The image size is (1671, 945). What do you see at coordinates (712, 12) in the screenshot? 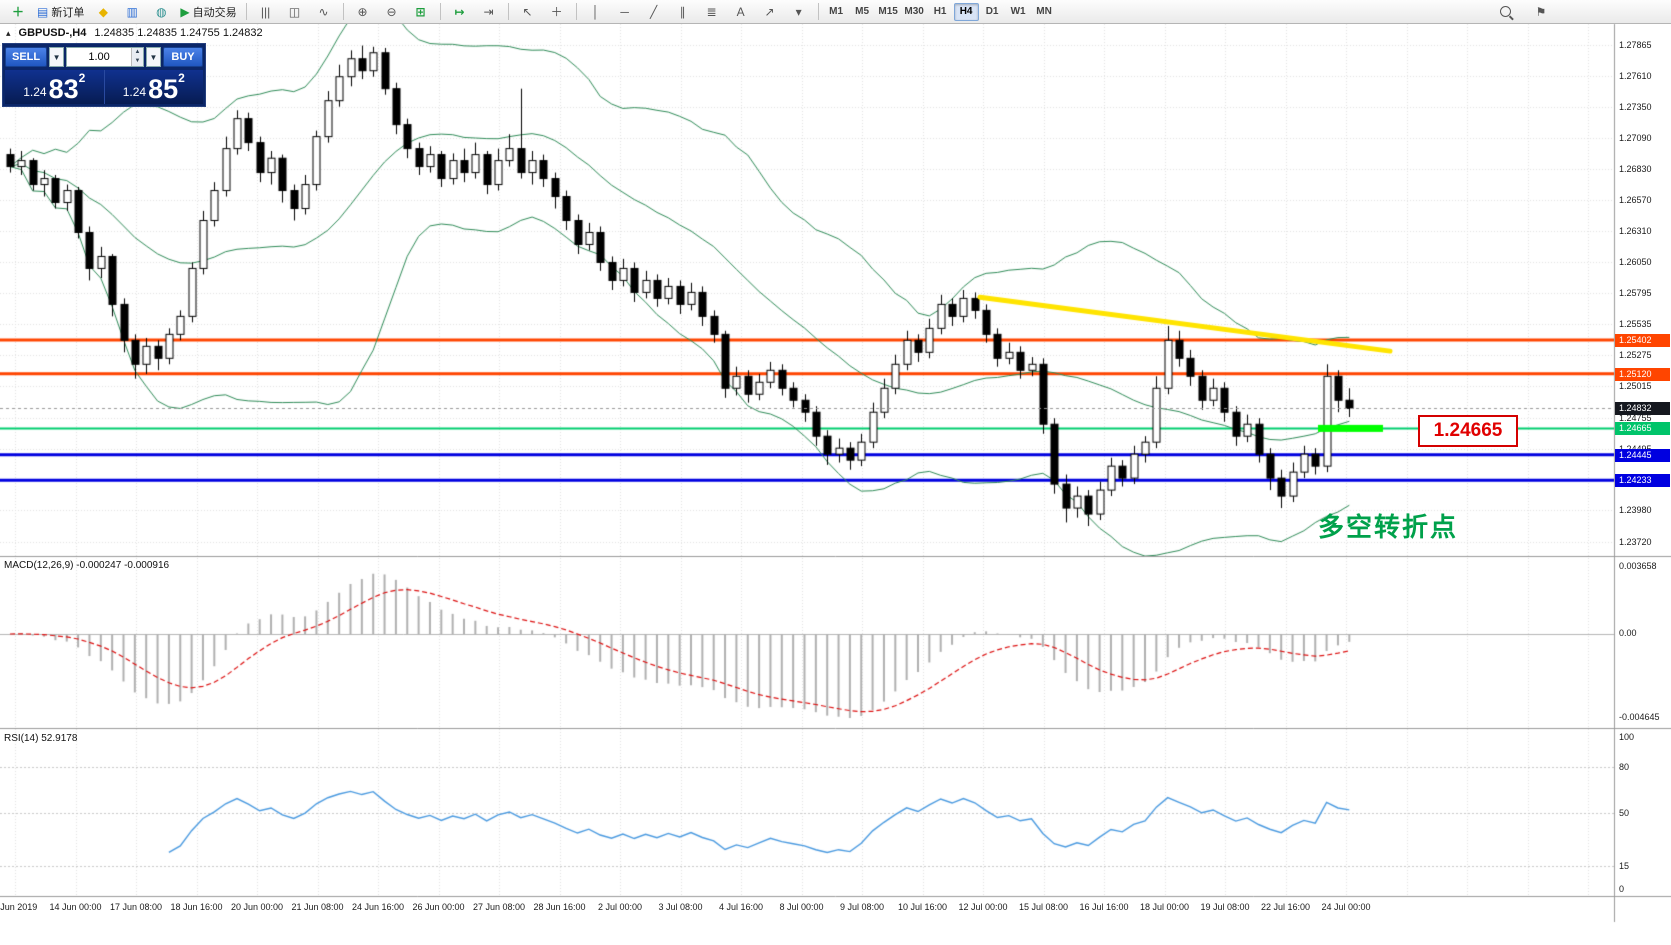
I see `fibonacci-tool-button: ≣` at bounding box center [712, 12].